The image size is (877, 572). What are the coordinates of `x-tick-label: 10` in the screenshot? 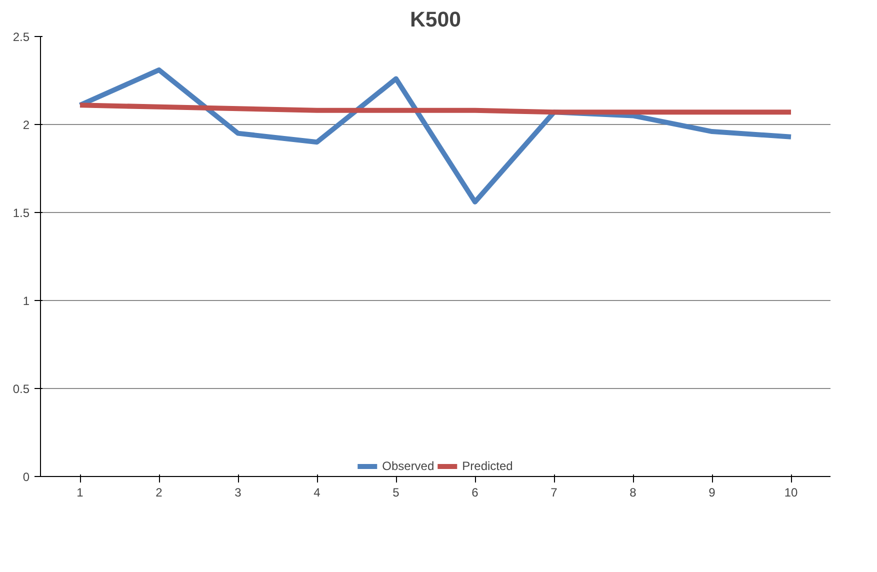 It's located at (791, 493).